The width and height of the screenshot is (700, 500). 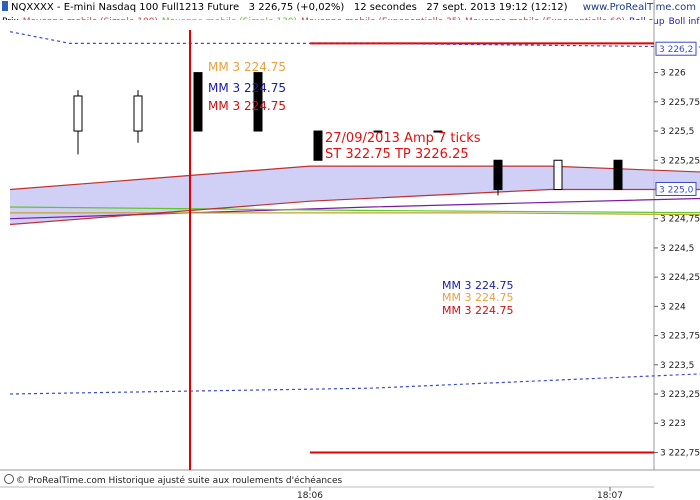 I want to click on legend-item-6: Boll inf, so click(x=684, y=22).